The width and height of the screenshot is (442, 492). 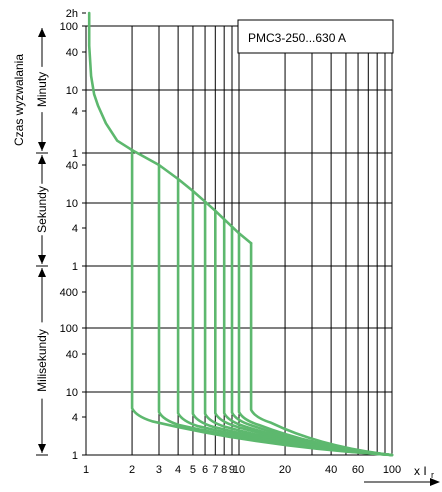 I want to click on y-tick-label: 2h, so click(x=72, y=14).